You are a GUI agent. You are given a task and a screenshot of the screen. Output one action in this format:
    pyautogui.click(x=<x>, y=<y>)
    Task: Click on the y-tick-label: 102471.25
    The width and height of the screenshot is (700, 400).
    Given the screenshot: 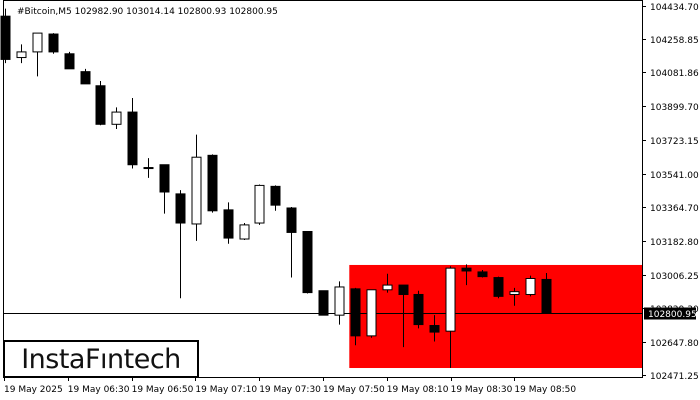 What is the action you would take?
    pyautogui.click(x=674, y=377)
    